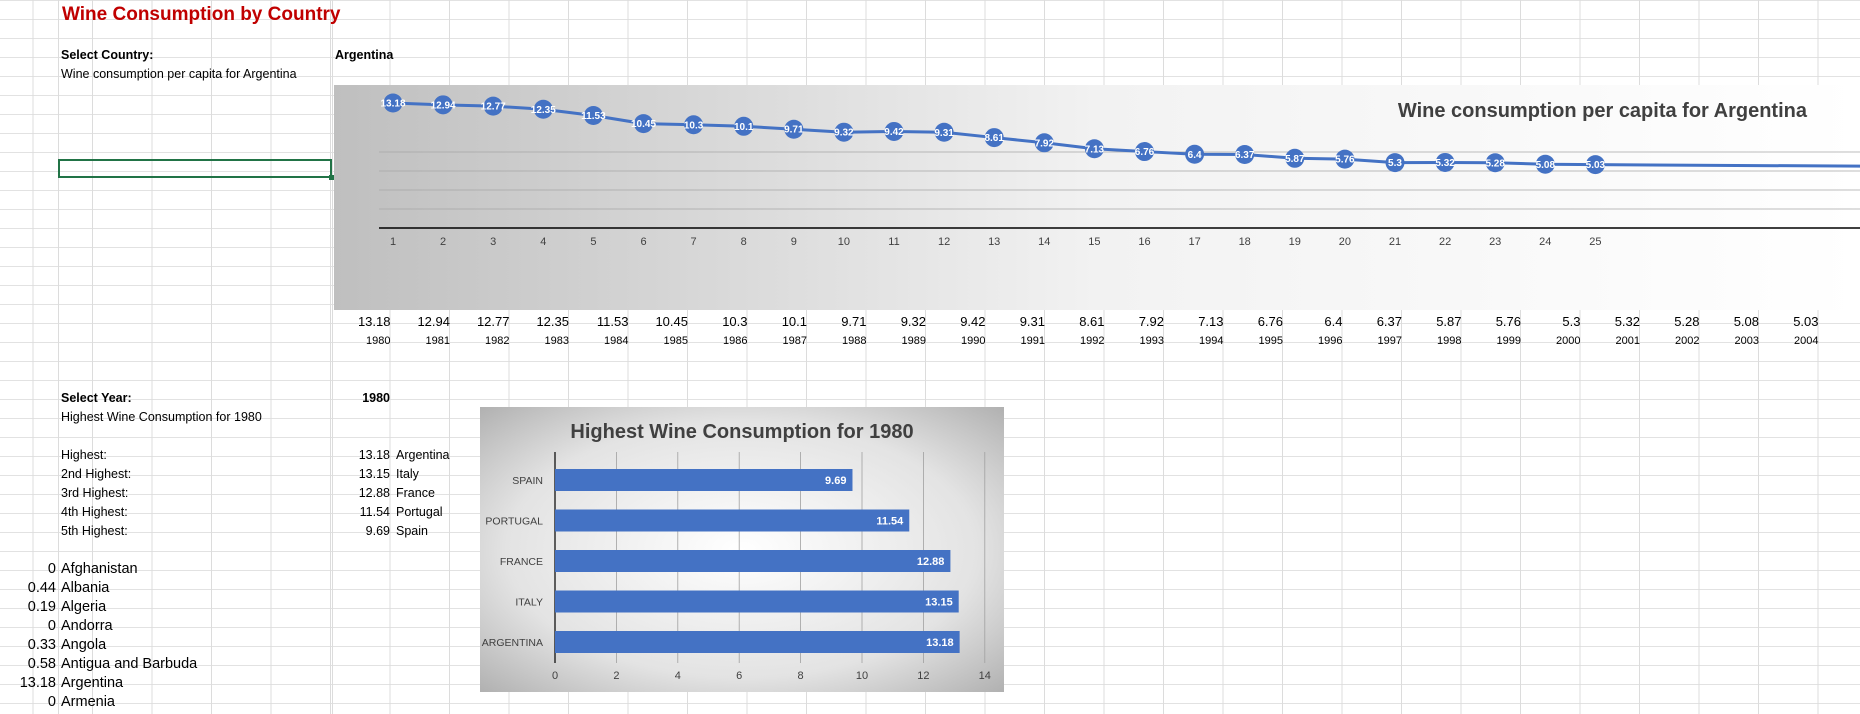  What do you see at coordinates (1032, 341) in the screenshot?
I see `year-cell: 1991` at bounding box center [1032, 341].